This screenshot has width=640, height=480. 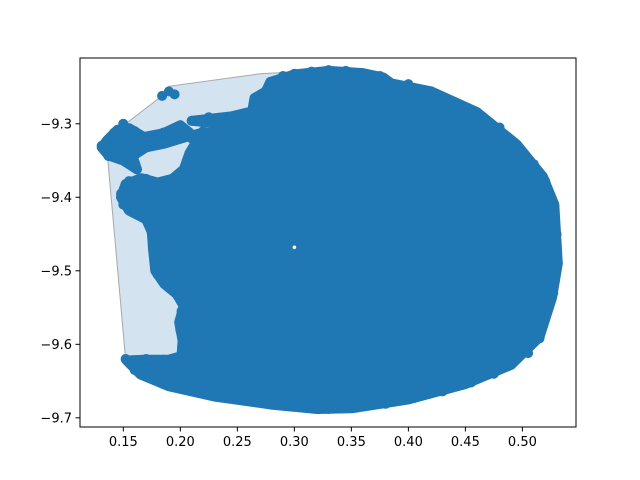 I want to click on x-tick-label: 0.40, so click(x=408, y=442).